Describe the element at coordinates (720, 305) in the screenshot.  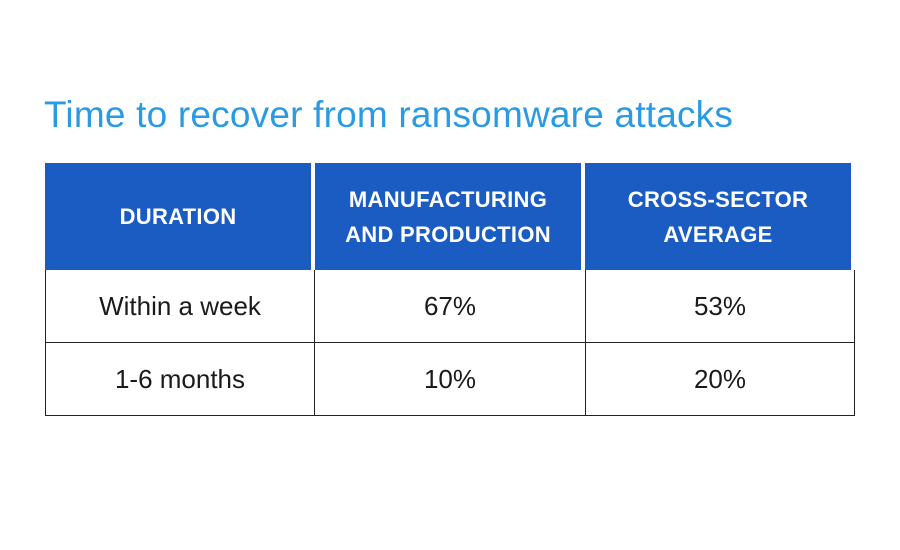
I see `cross-sector-value-cell: 53%` at that location.